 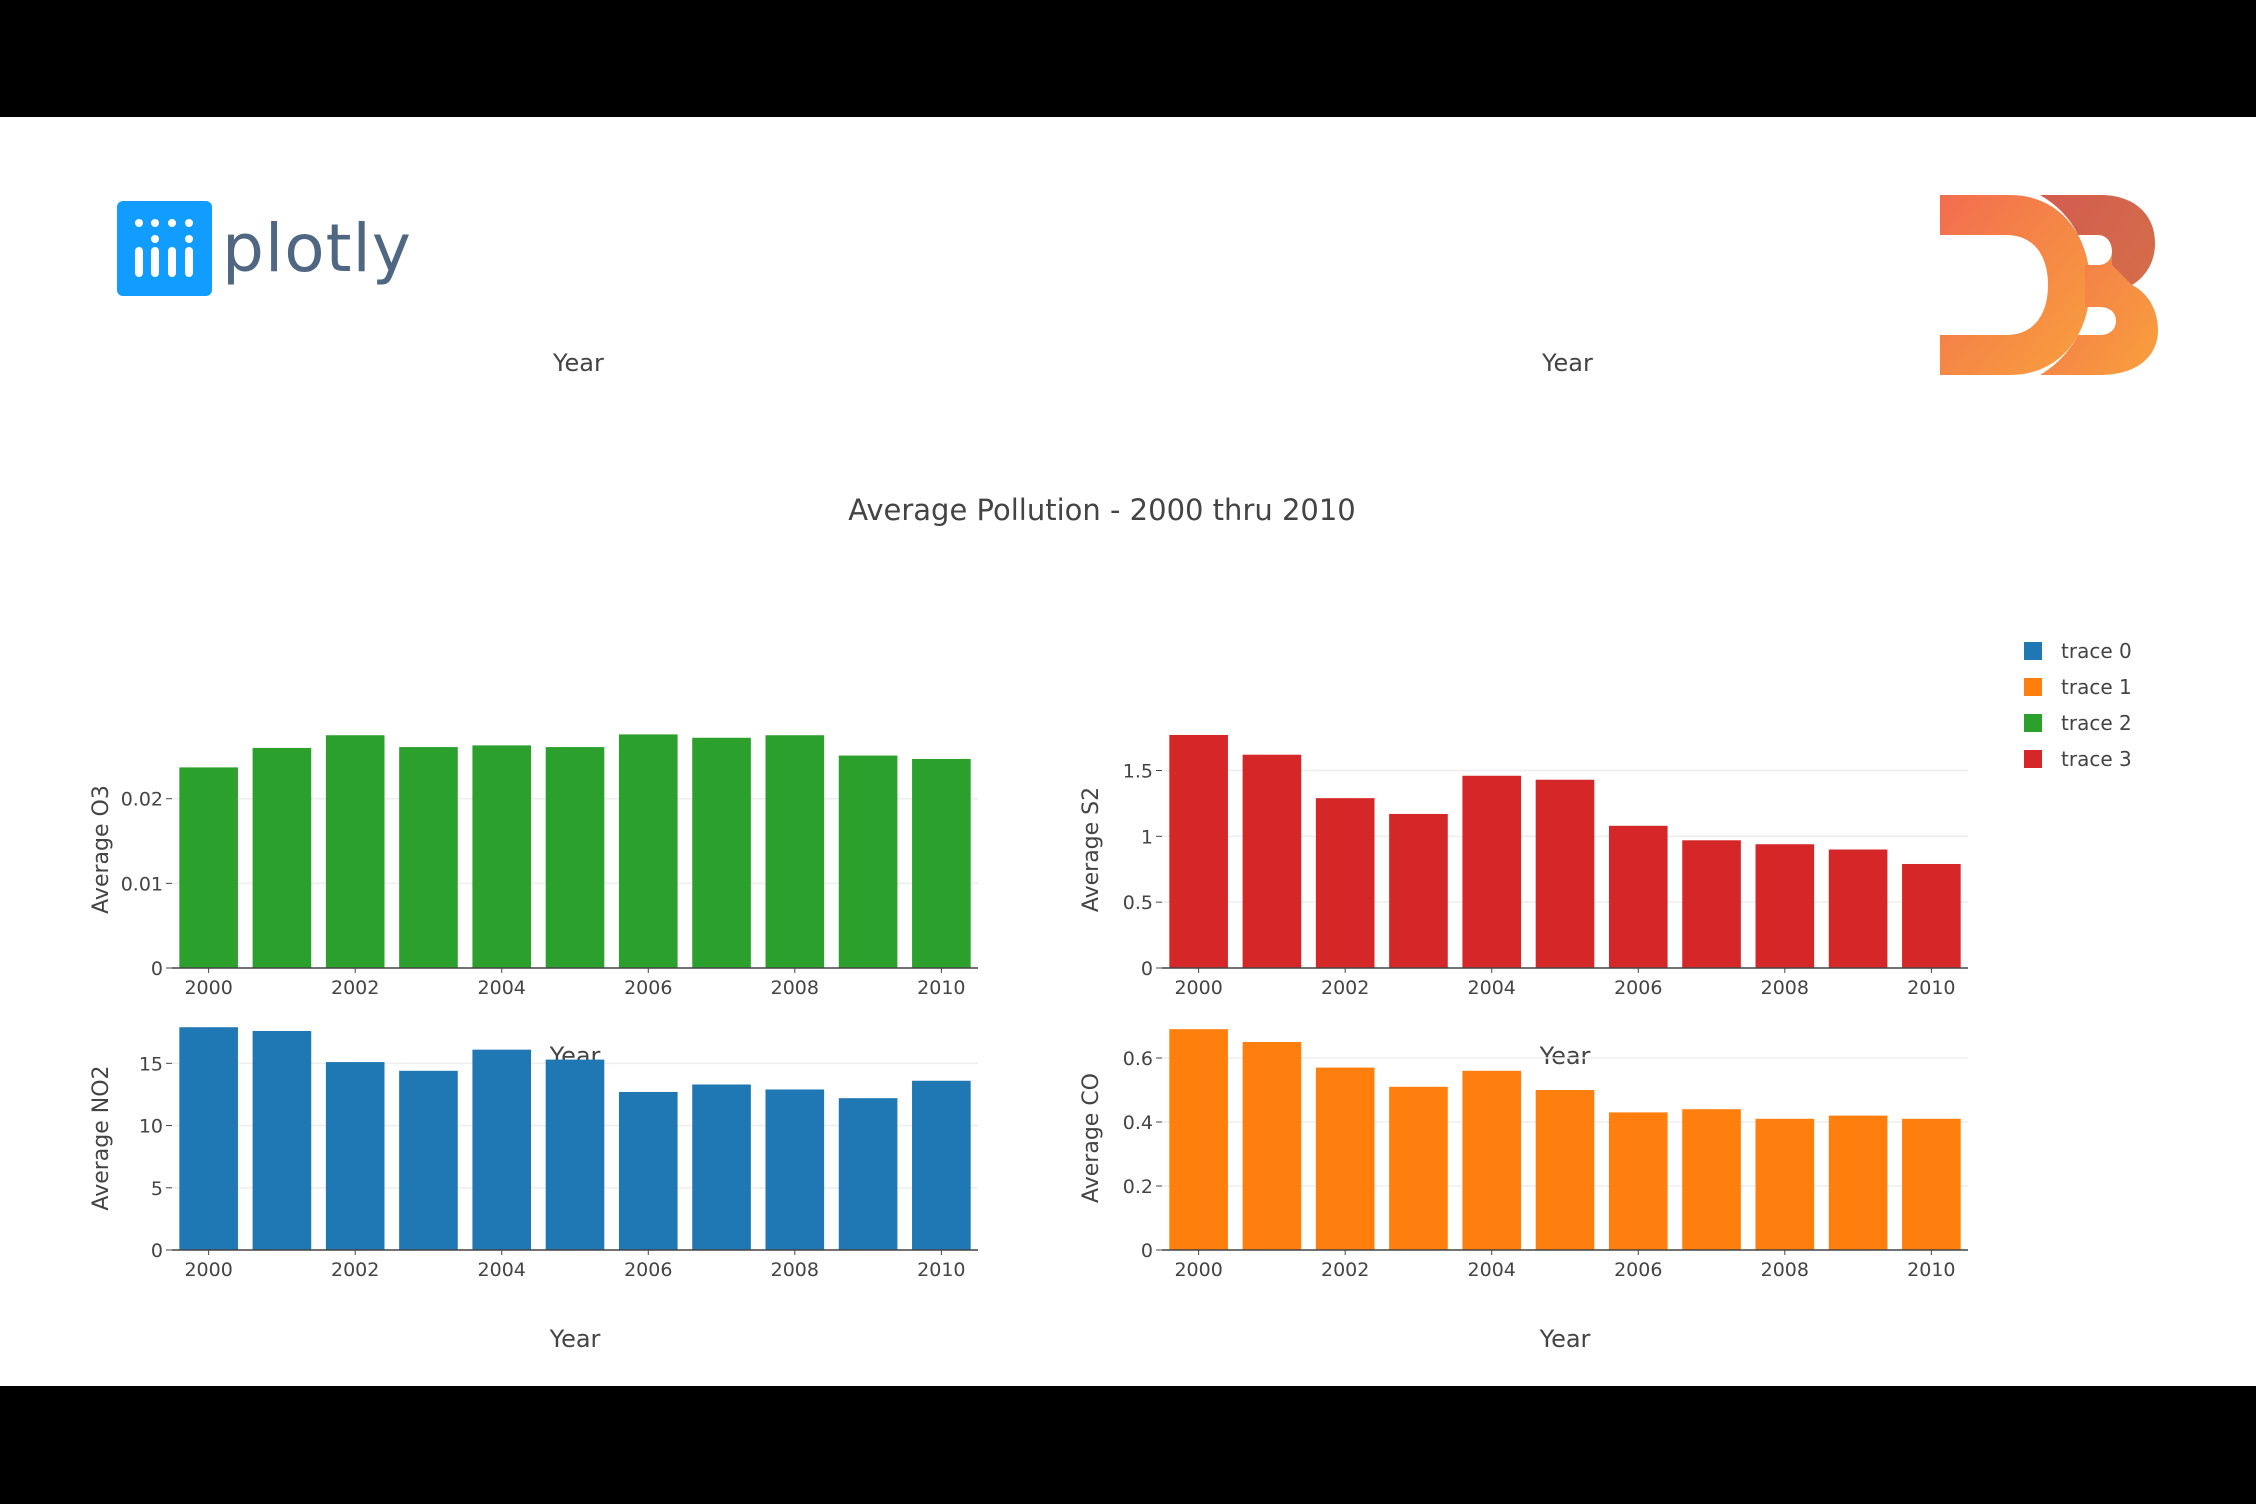 I want to click on legend-label: trace 1, so click(x=2096, y=687).